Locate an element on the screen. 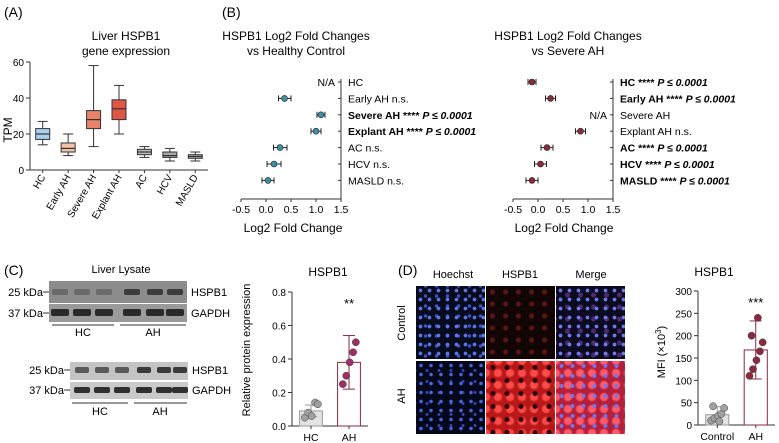  barD-xtick-label-0: Control is located at coordinates (717, 437).